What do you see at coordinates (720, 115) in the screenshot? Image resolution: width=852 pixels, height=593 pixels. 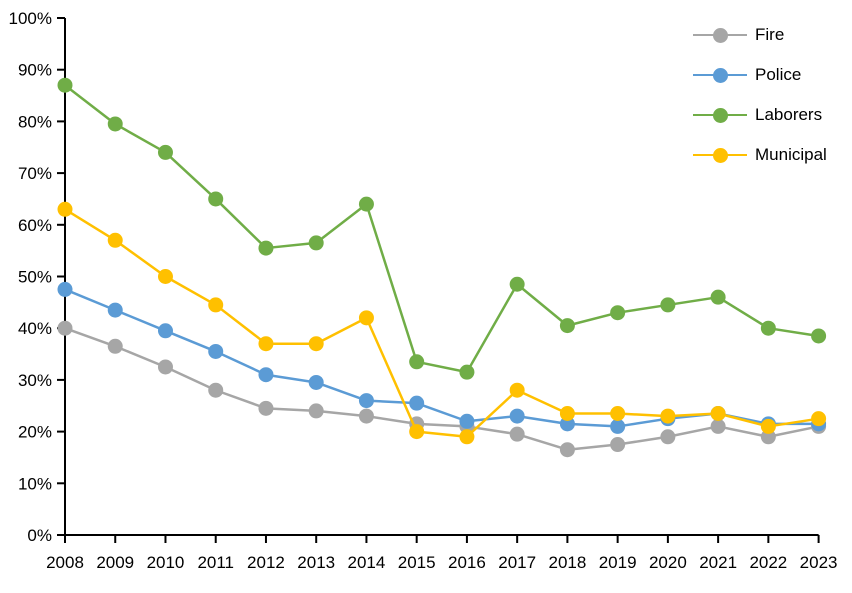 I see `laborers-series-swatch-icon` at bounding box center [720, 115].